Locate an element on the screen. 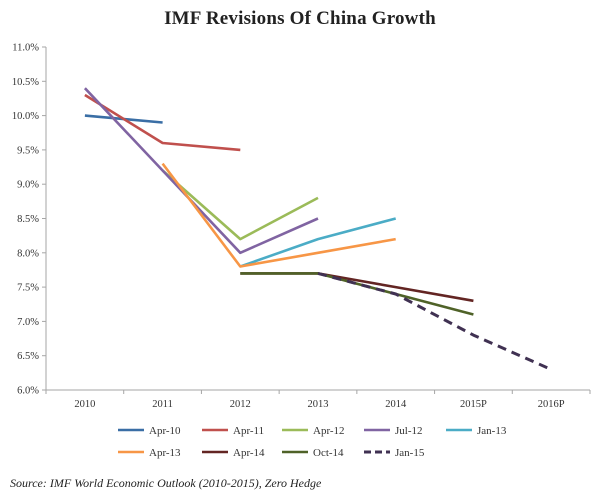  y-tick-label: 10.5% is located at coordinates (25, 82).